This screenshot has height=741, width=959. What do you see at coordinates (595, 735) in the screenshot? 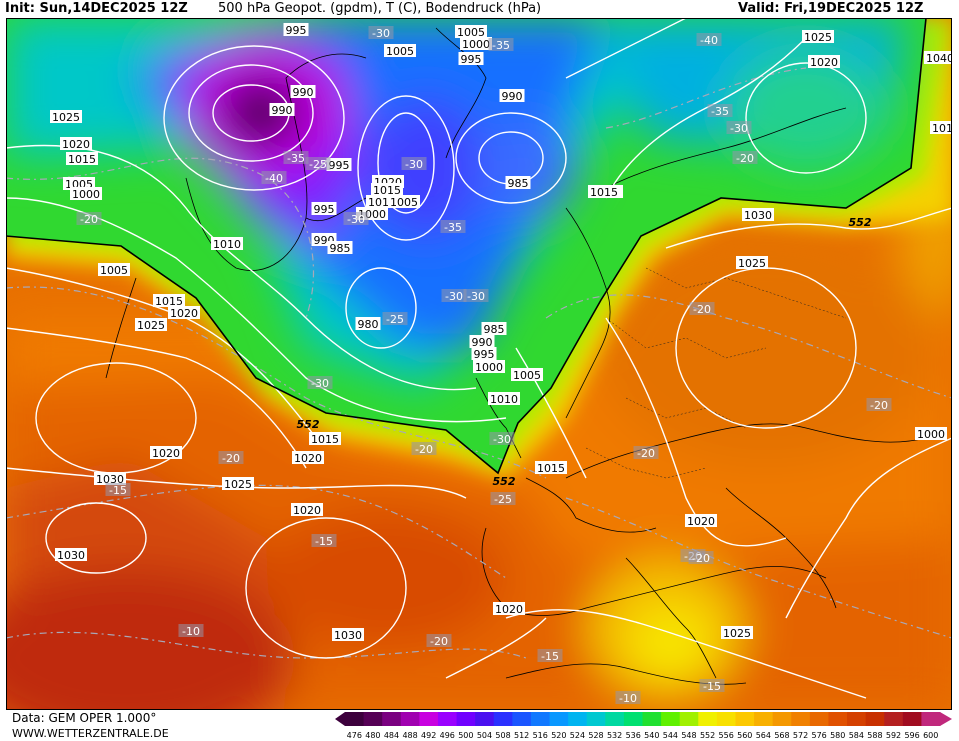
I see `legend-value: 528` at bounding box center [595, 735].